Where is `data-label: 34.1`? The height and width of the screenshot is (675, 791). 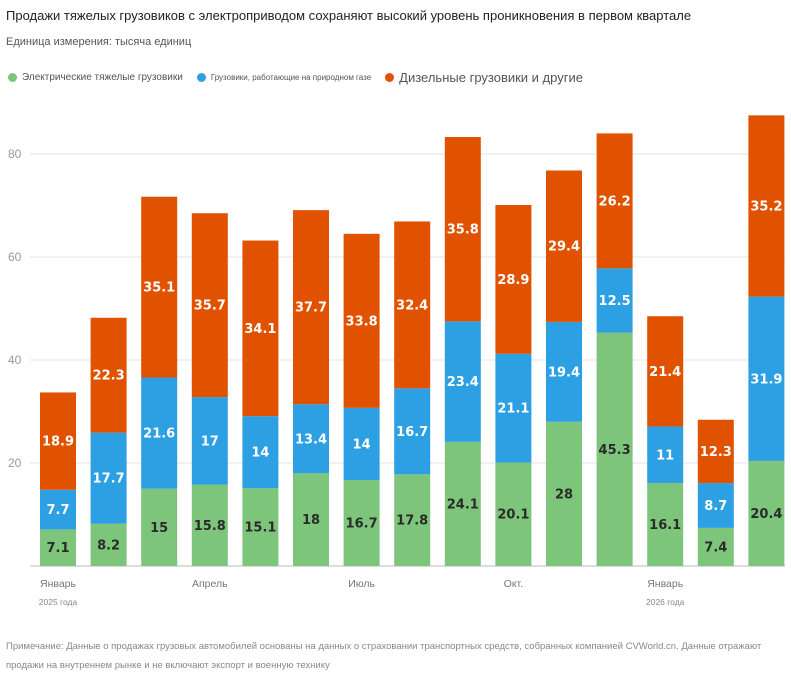
data-label: 34.1 is located at coordinates (260, 329).